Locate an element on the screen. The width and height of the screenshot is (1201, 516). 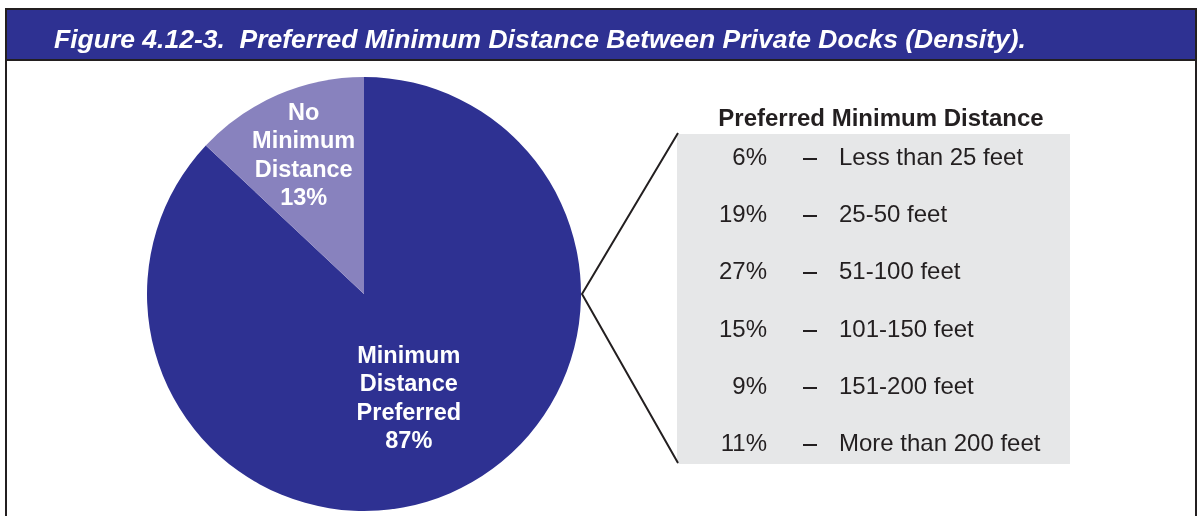
text: 15% is located at coordinates (742, 328).